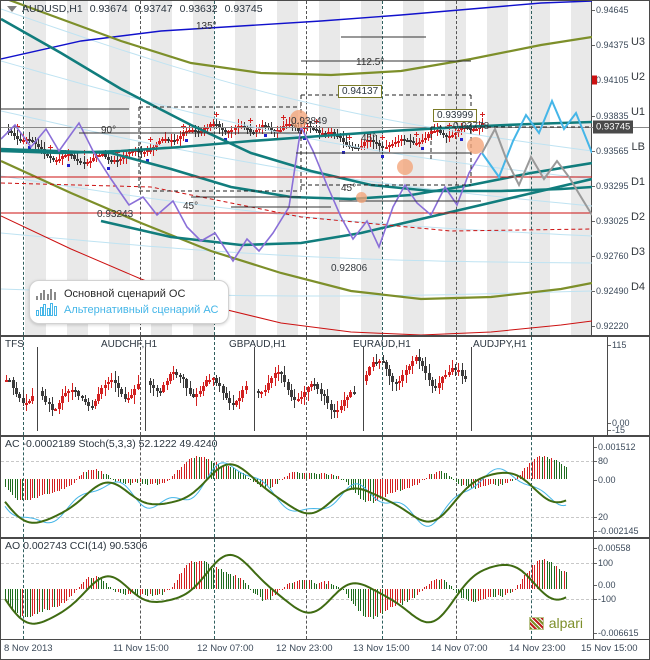 The width and height of the screenshot is (650, 660). I want to click on tfs-axis-tick: -15, so click(619, 430).